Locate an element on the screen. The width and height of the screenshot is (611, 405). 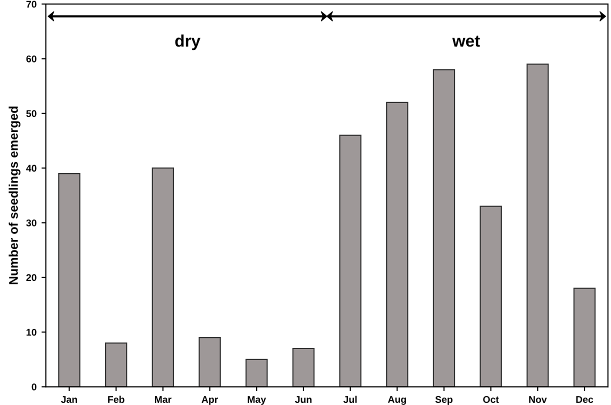
x-tick-label: Nov is located at coordinates (538, 399).